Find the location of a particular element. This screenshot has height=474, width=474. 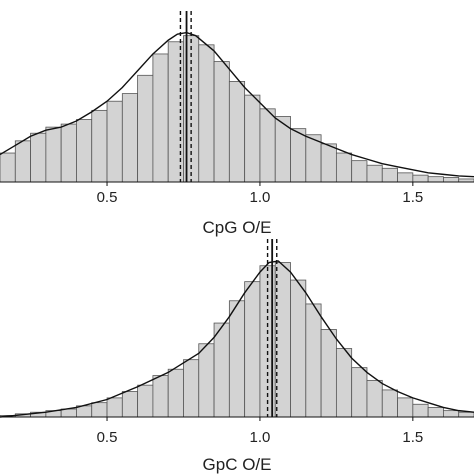

cpg-x-tick-label-1: 1.0 is located at coordinates (260, 197).